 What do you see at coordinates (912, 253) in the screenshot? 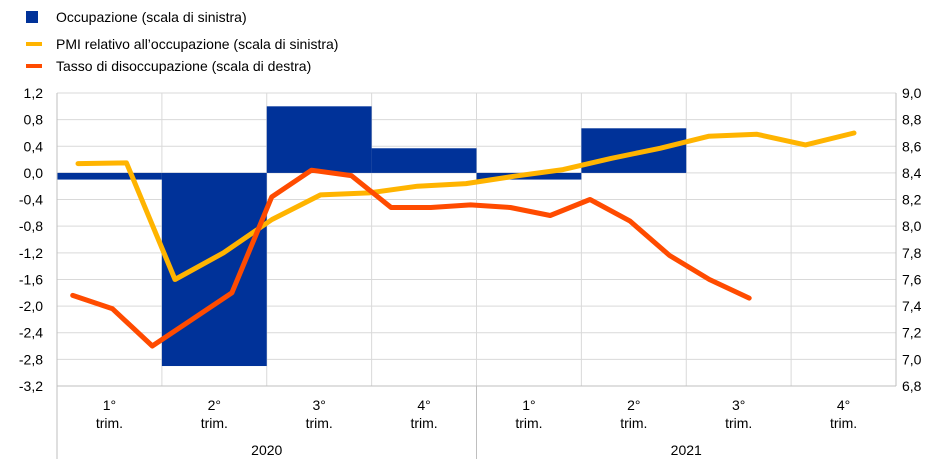
I see `y-right-tick-label: 7,8` at bounding box center [912, 253].